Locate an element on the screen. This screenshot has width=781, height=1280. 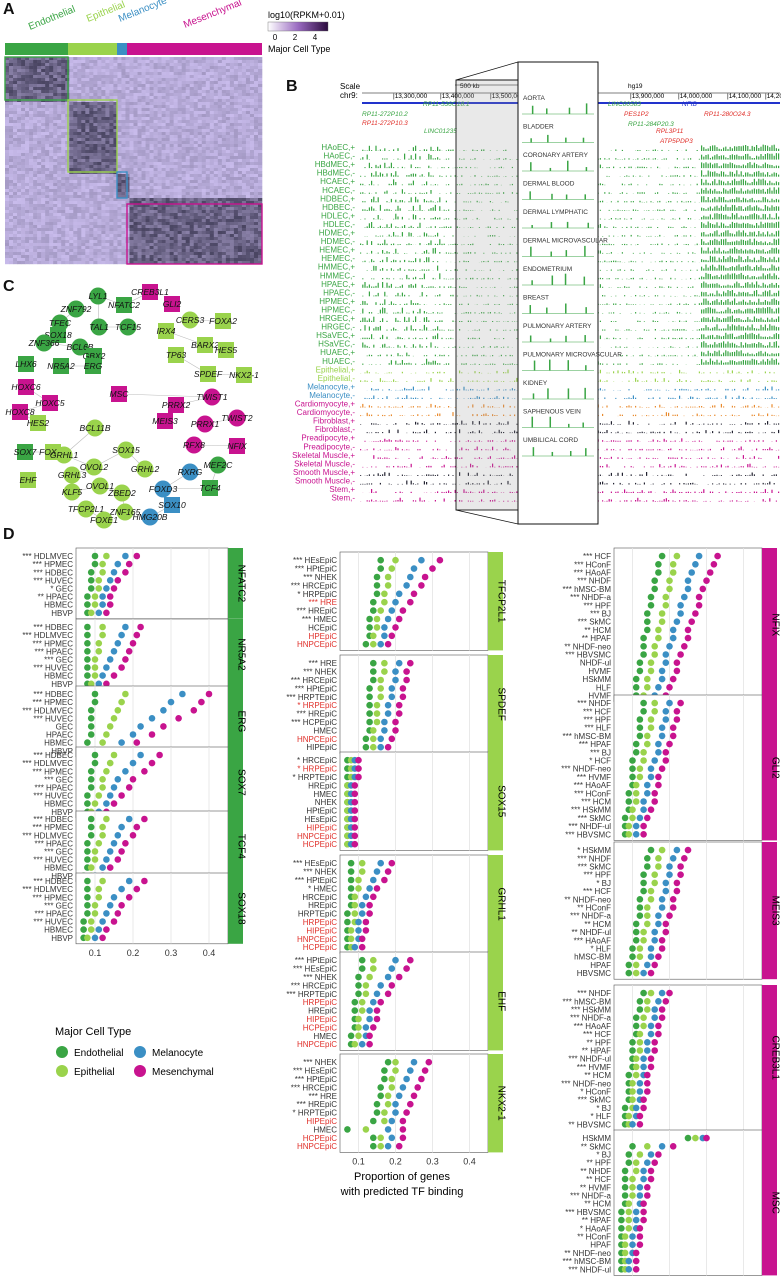
heatmap-legend-gradient is located at coordinates (298, 26).